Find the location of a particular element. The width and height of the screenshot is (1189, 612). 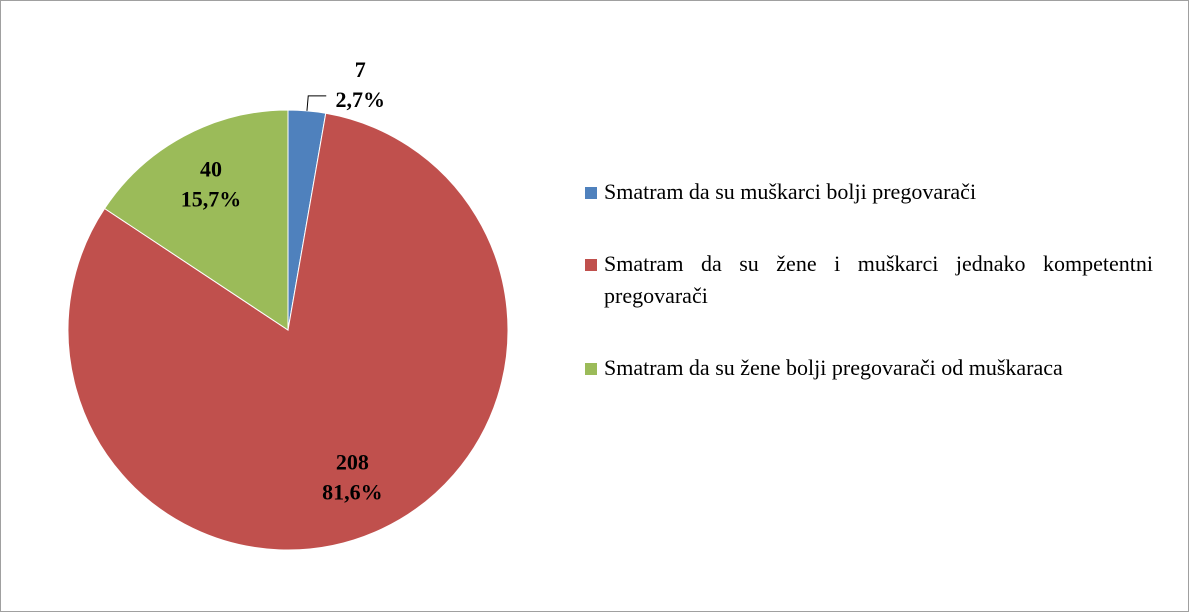

percent-label: 2,7% is located at coordinates (360, 99).